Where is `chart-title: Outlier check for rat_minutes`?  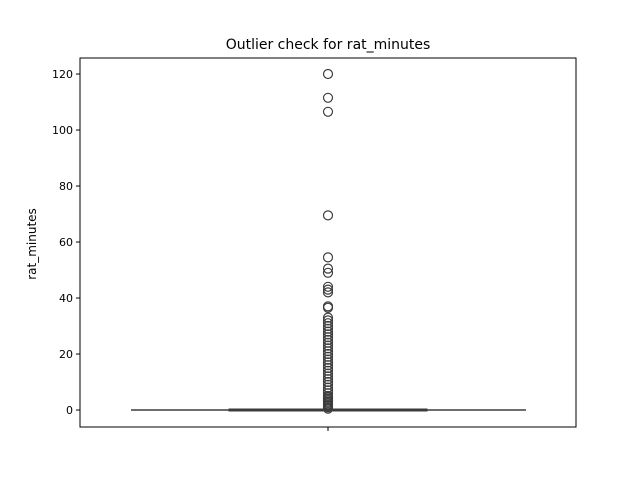 chart-title: Outlier check for rat_minutes is located at coordinates (328, 45).